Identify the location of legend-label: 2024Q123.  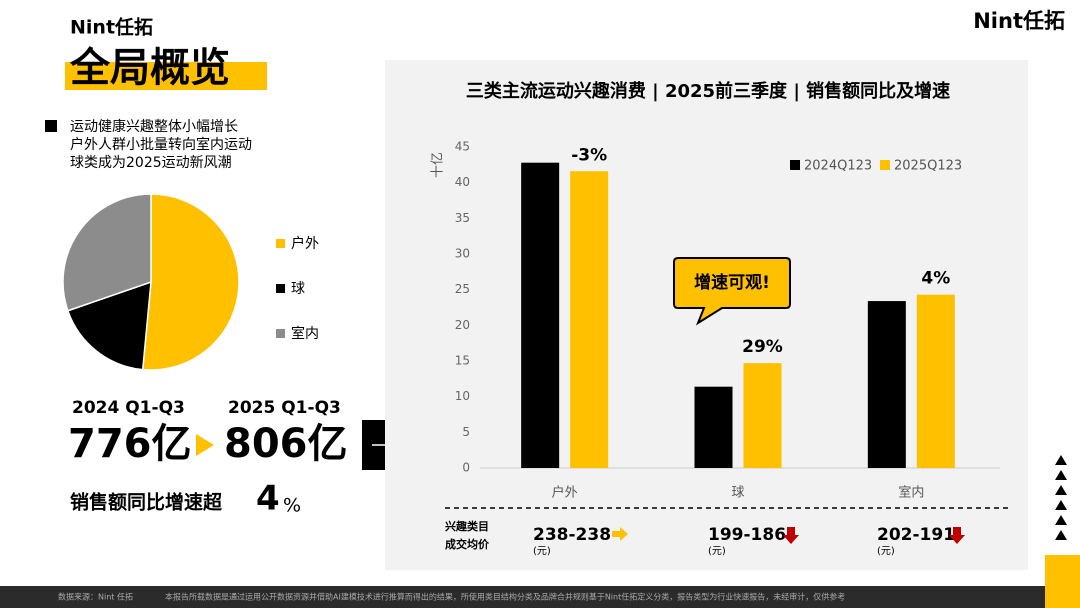
(838, 166).